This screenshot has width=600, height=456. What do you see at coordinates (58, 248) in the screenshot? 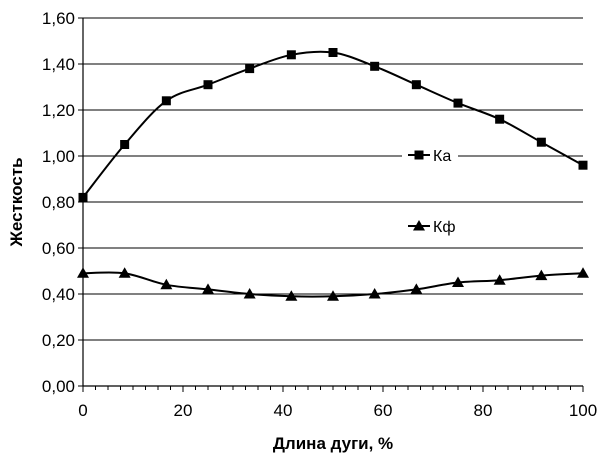
I see `y-tick-label: 0,60` at bounding box center [58, 248].